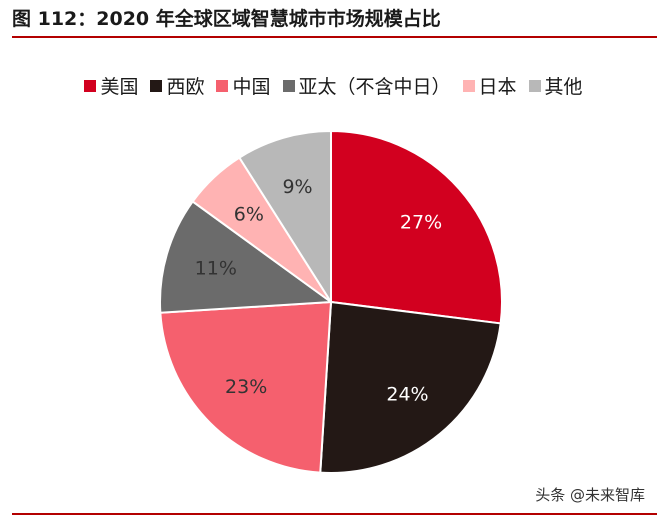 The width and height of the screenshot is (667, 519). I want to click on legend-item: 中国, so click(243, 85).